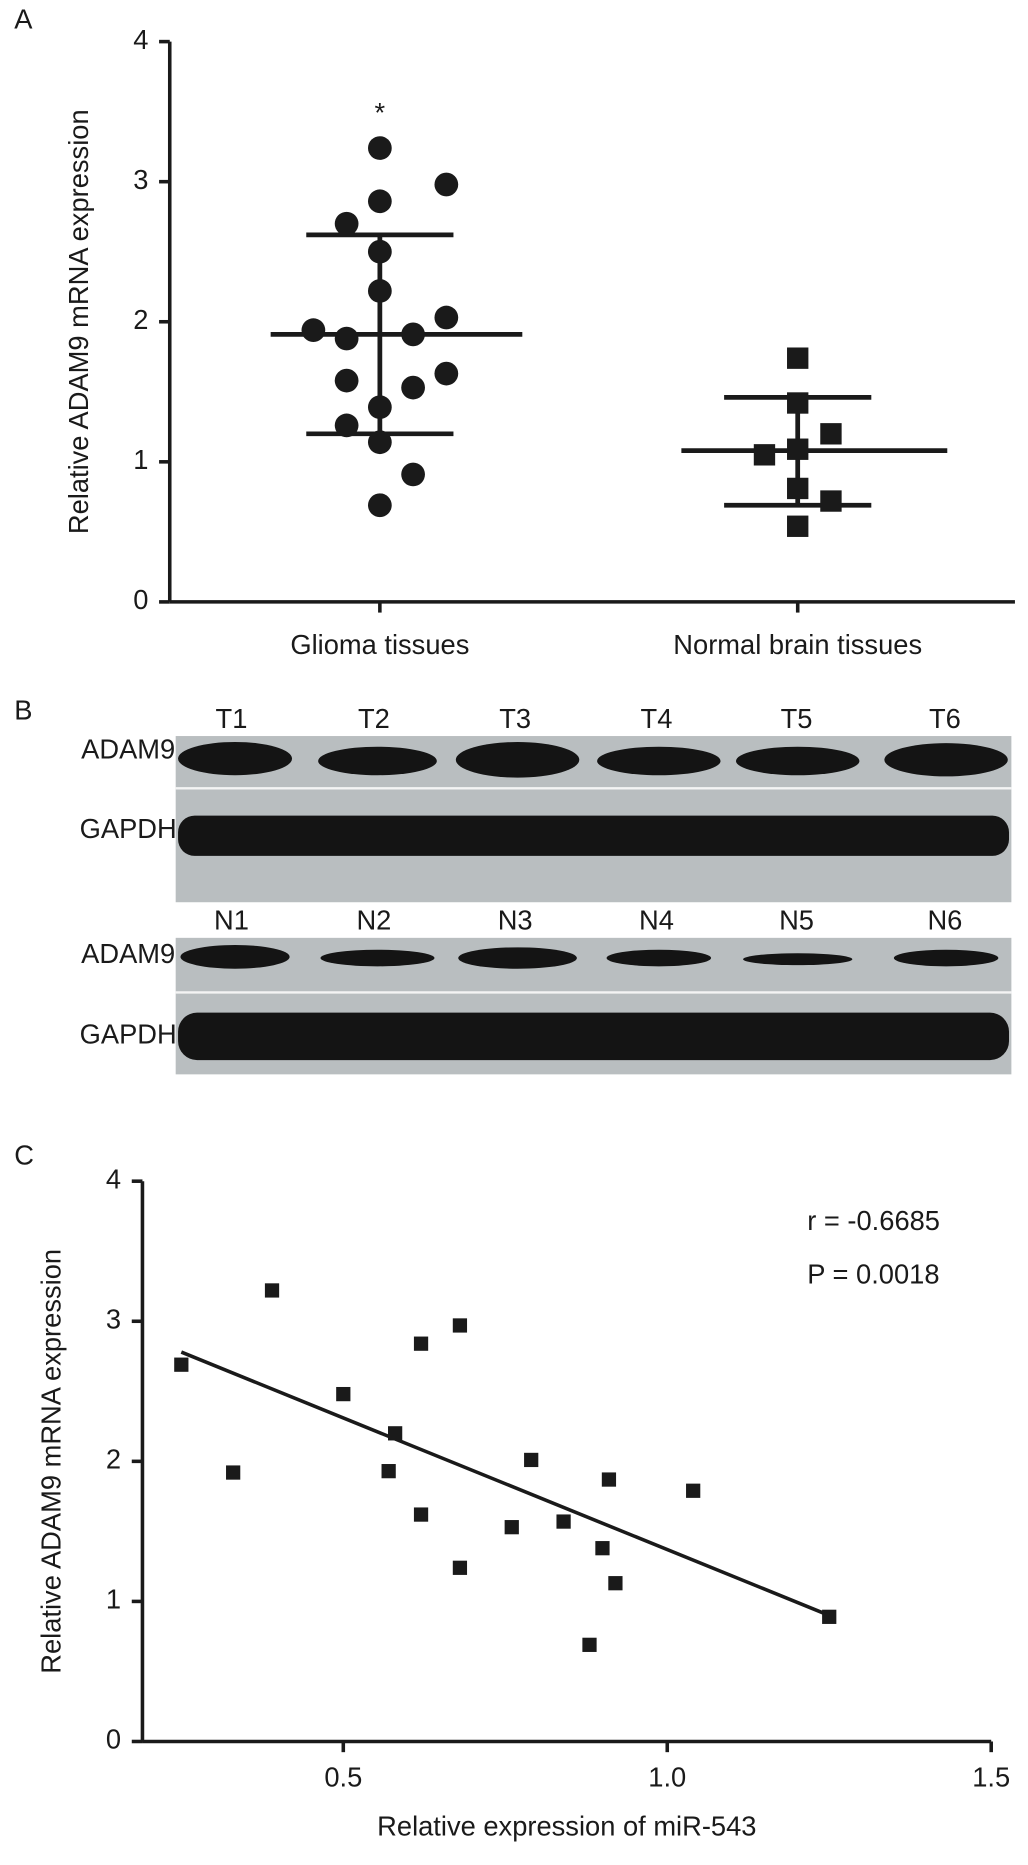 The width and height of the screenshot is (1028, 1865). Describe the element at coordinates (991, 1777) in the screenshot. I see `x-tick-label: 1.5` at that location.